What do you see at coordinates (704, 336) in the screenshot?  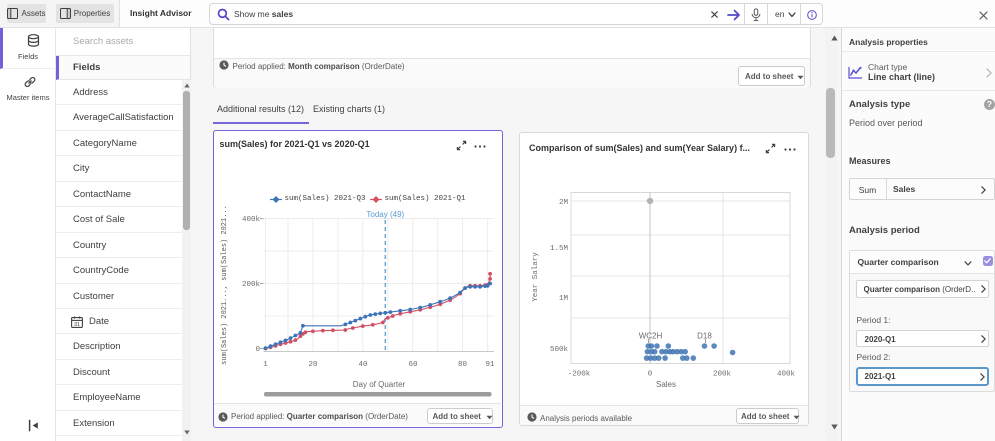 I see `svg-text: D18` at bounding box center [704, 336].